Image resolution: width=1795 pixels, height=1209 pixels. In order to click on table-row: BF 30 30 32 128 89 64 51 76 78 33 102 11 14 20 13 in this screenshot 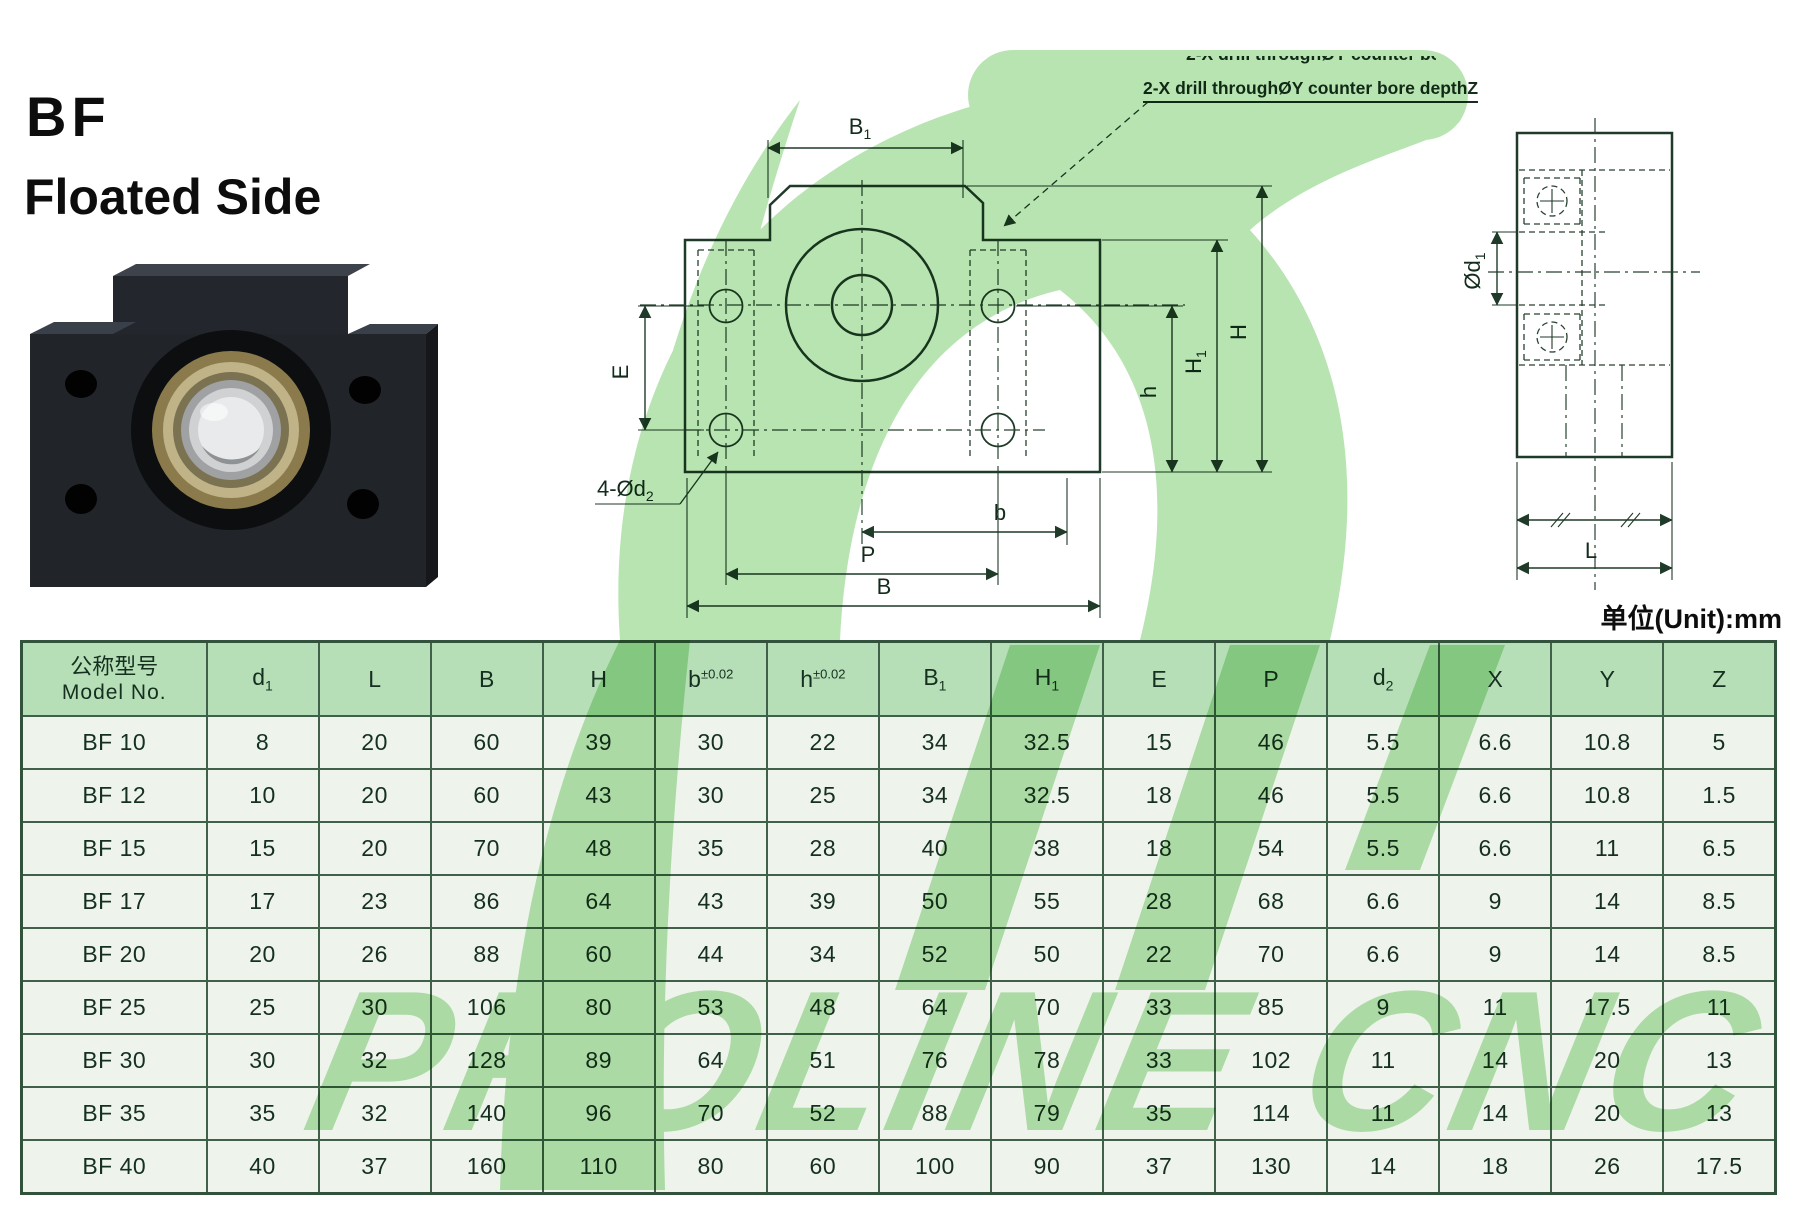, I will do `click(898, 1060)`.